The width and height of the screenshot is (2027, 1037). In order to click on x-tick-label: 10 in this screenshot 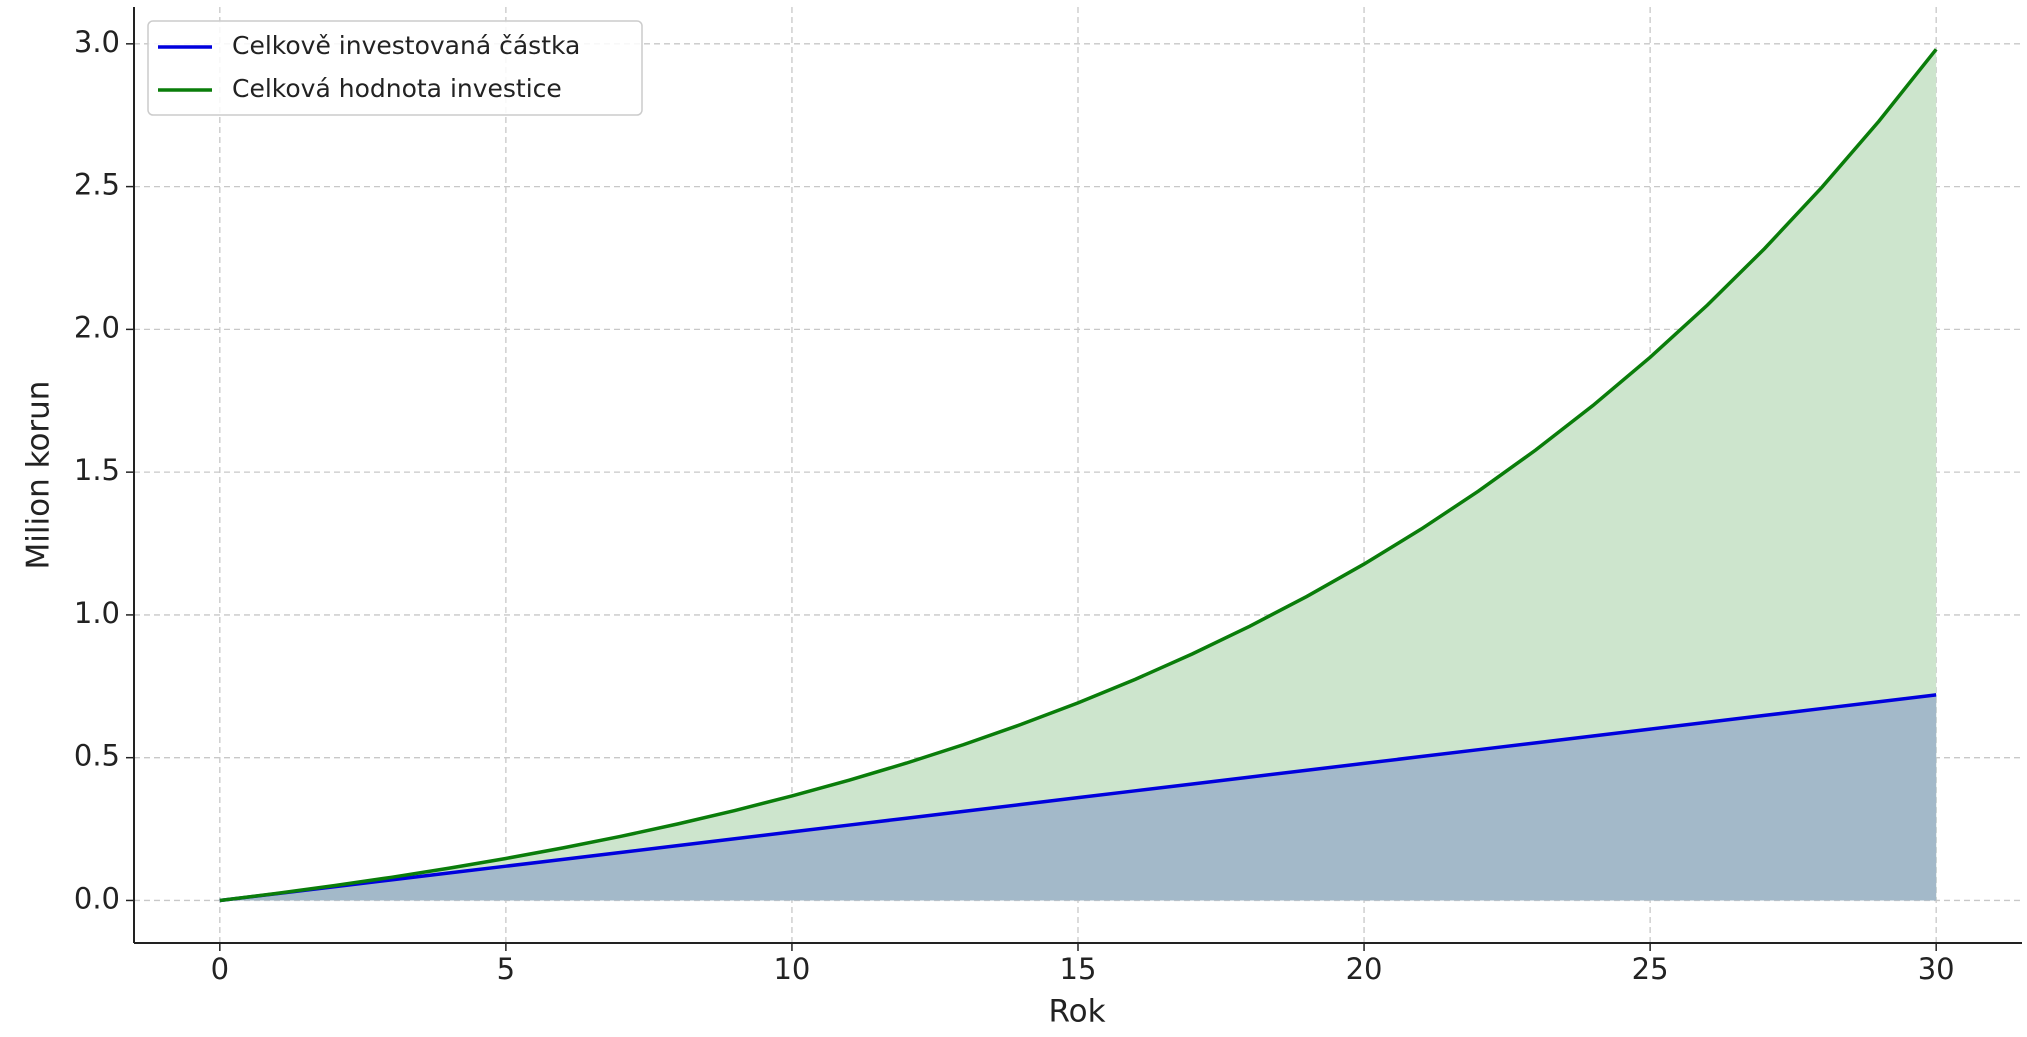, I will do `click(791, 969)`.